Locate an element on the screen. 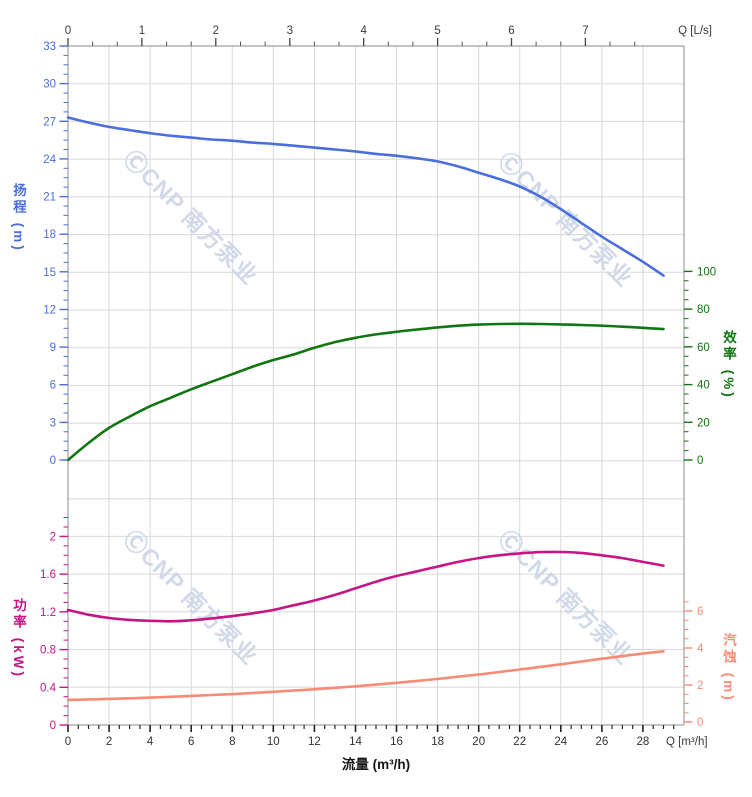  top-axis-tick-label: 1 is located at coordinates (142, 31).